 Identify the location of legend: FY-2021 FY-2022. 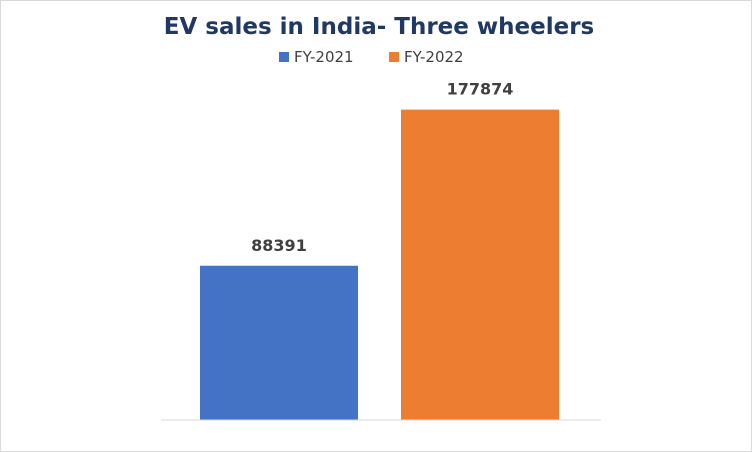
(371, 57).